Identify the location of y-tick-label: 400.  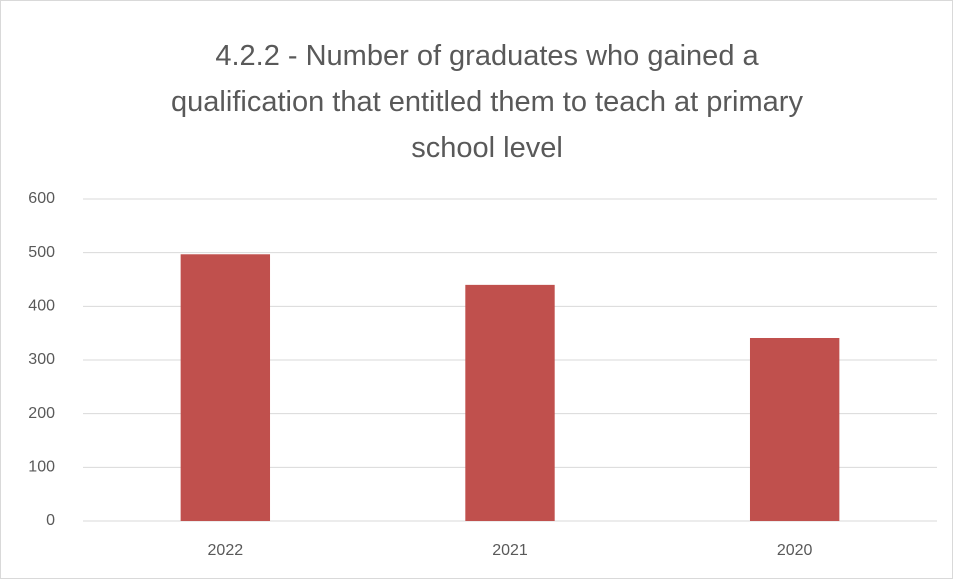
(41, 306).